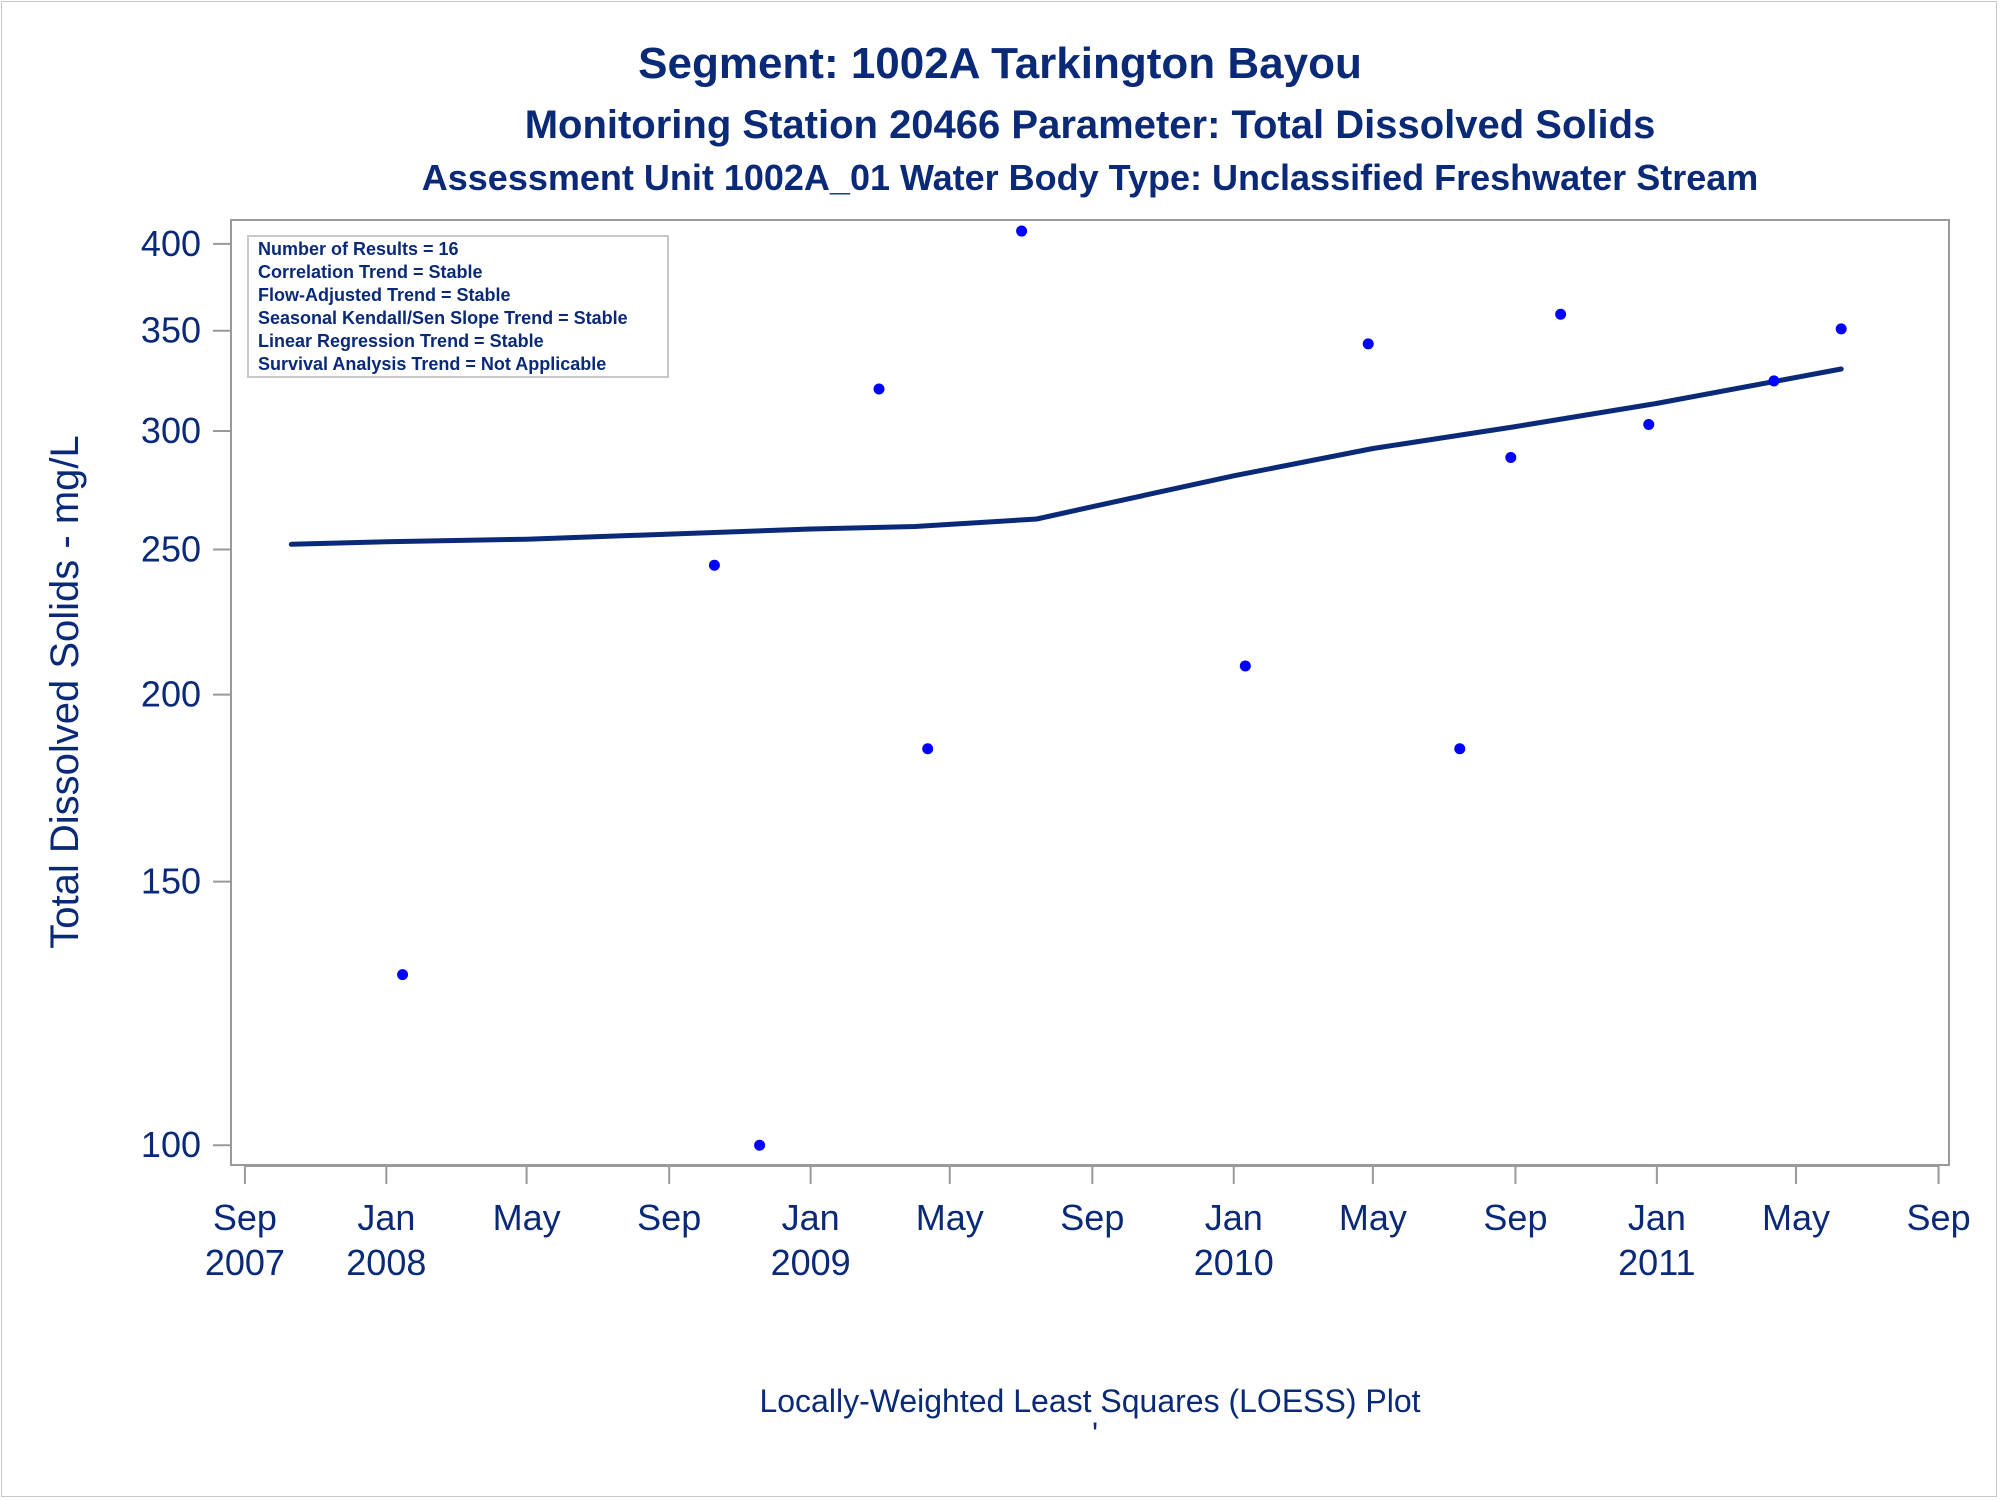 Image resolution: width=2000 pixels, height=1500 pixels. Describe the element at coordinates (171, 430) in the screenshot. I see `y-tick-label: 300` at that location.